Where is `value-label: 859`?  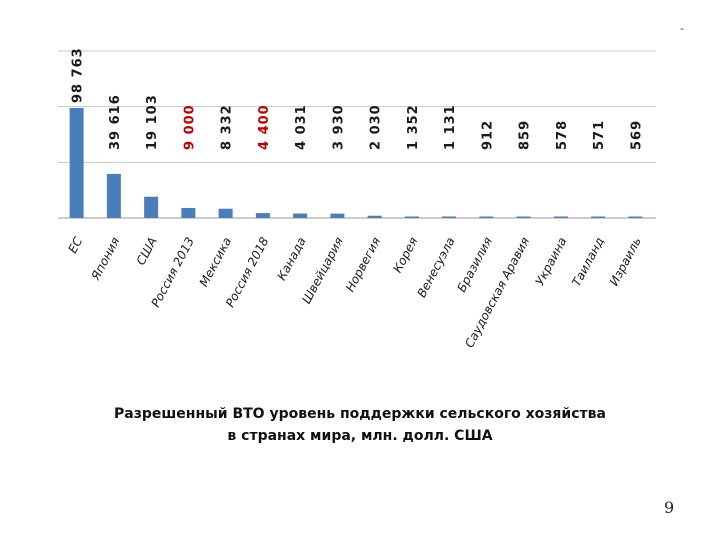 value-label: 859 is located at coordinates (525, 135).